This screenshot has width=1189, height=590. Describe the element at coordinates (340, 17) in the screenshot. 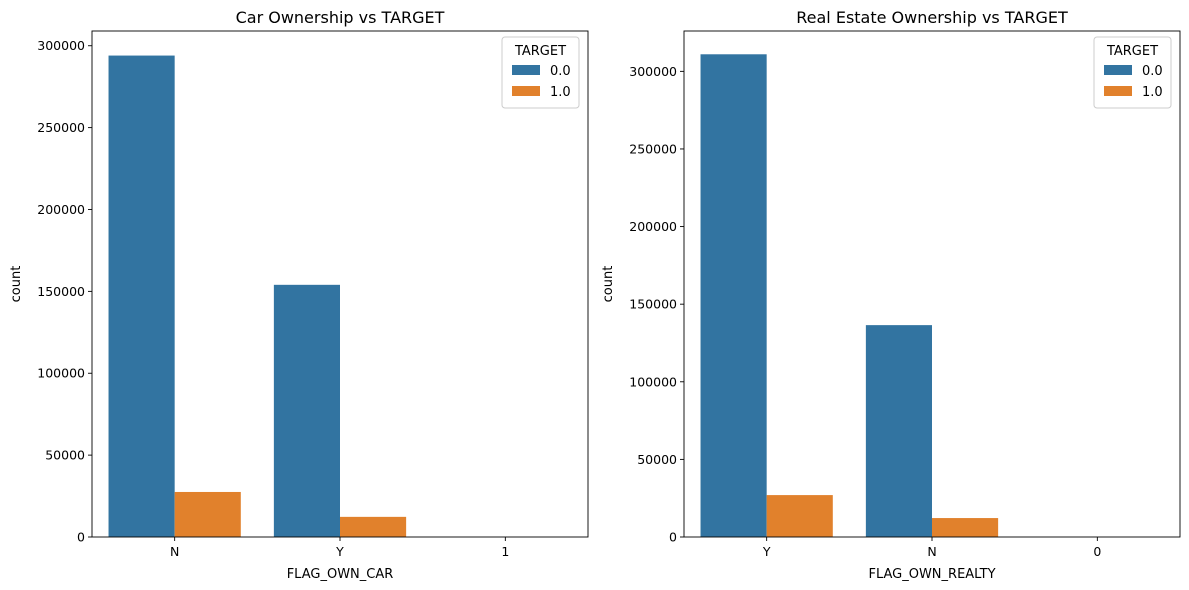

I see `chart-title: Car Ownership vs TARGET` at that location.